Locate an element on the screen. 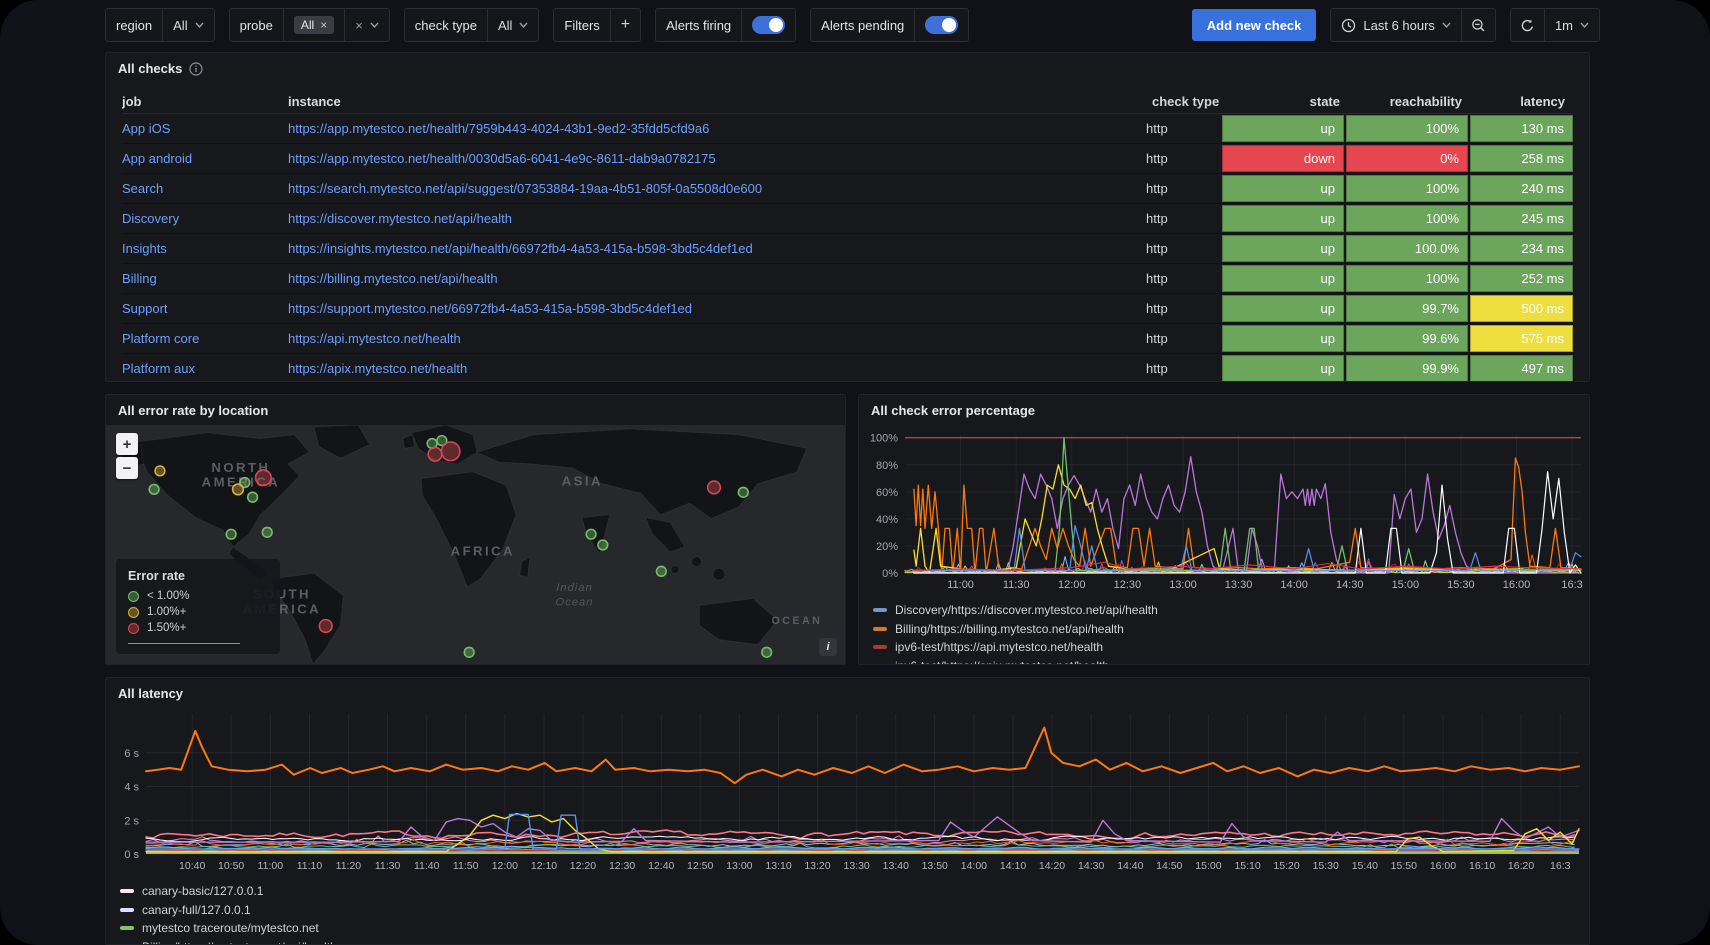 This screenshot has width=1710, height=945. instance-link: https://api.mytestco.net/health is located at coordinates (374, 338).